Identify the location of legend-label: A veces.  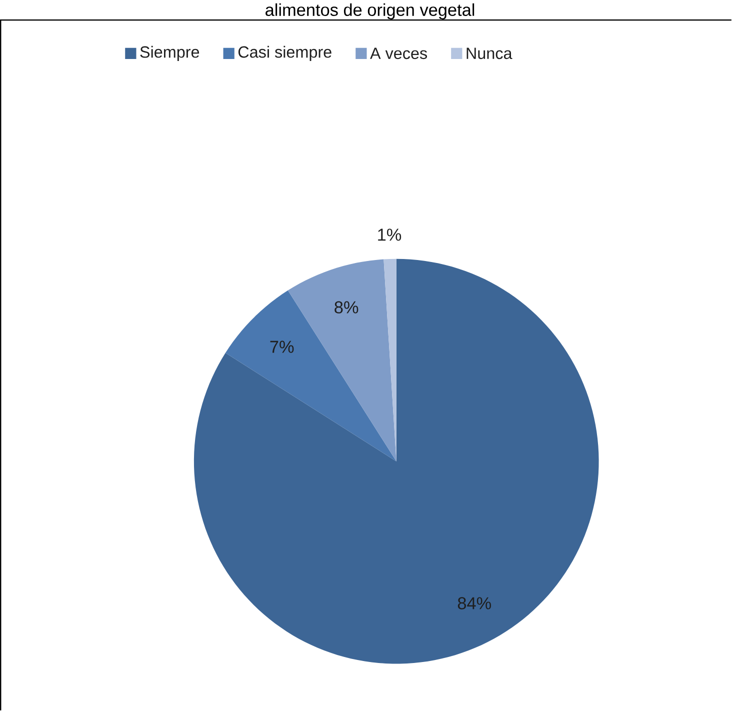
(398, 54).